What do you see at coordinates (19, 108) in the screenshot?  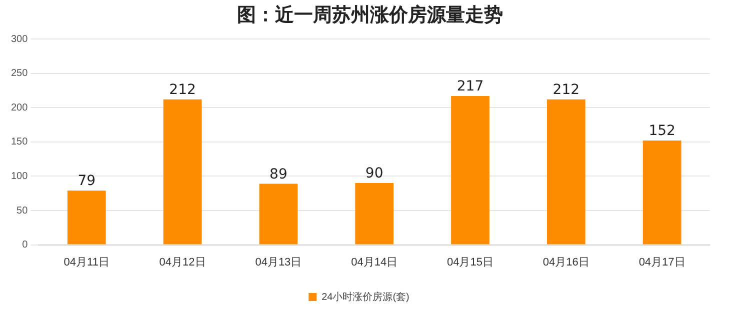 I see `y-tick-label: 200` at bounding box center [19, 108].